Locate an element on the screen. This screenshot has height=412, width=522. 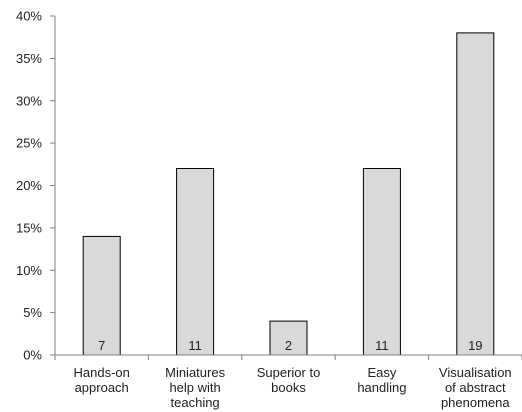
y-tick-label-3: 15% is located at coordinates (29, 227).